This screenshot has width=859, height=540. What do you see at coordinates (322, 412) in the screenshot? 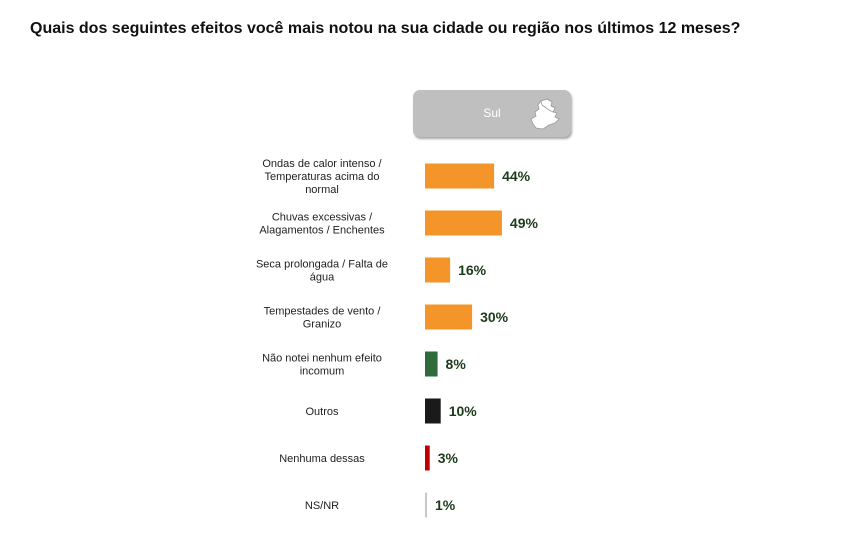
I see `category-label-6: Outros` at bounding box center [322, 412].